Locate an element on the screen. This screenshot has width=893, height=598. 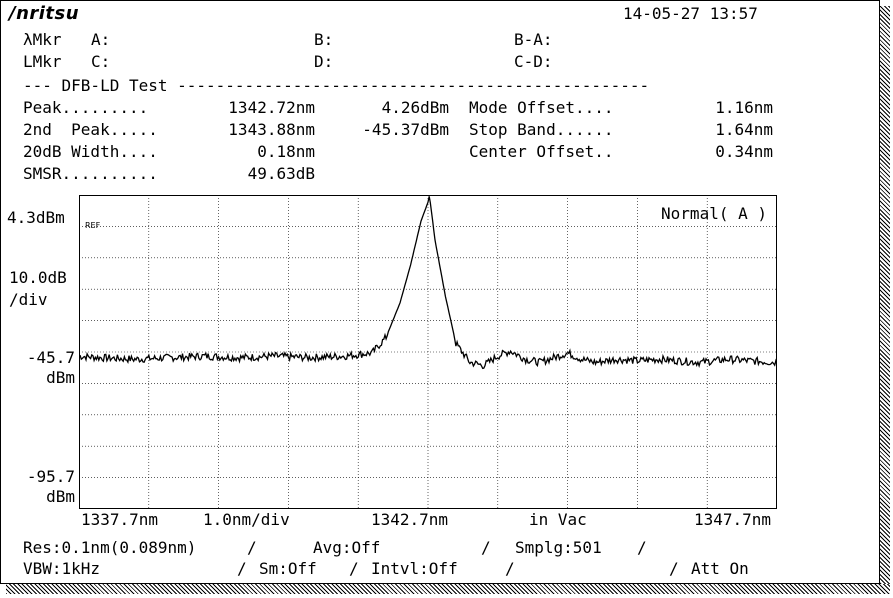
result-smsr: 49.63dB is located at coordinates (281, 173).